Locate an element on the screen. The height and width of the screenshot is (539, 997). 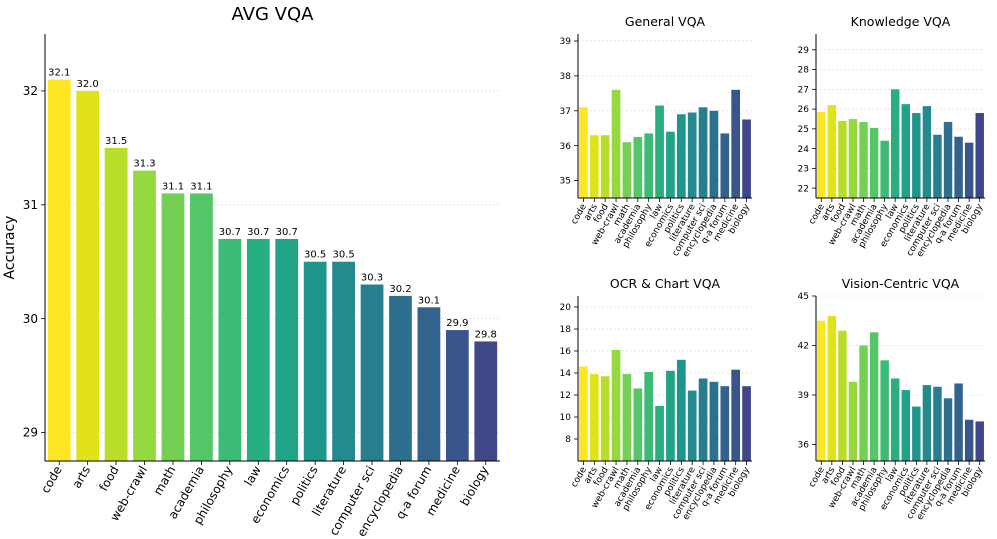
y-tick-label: 31 is located at coordinates (30, 205).